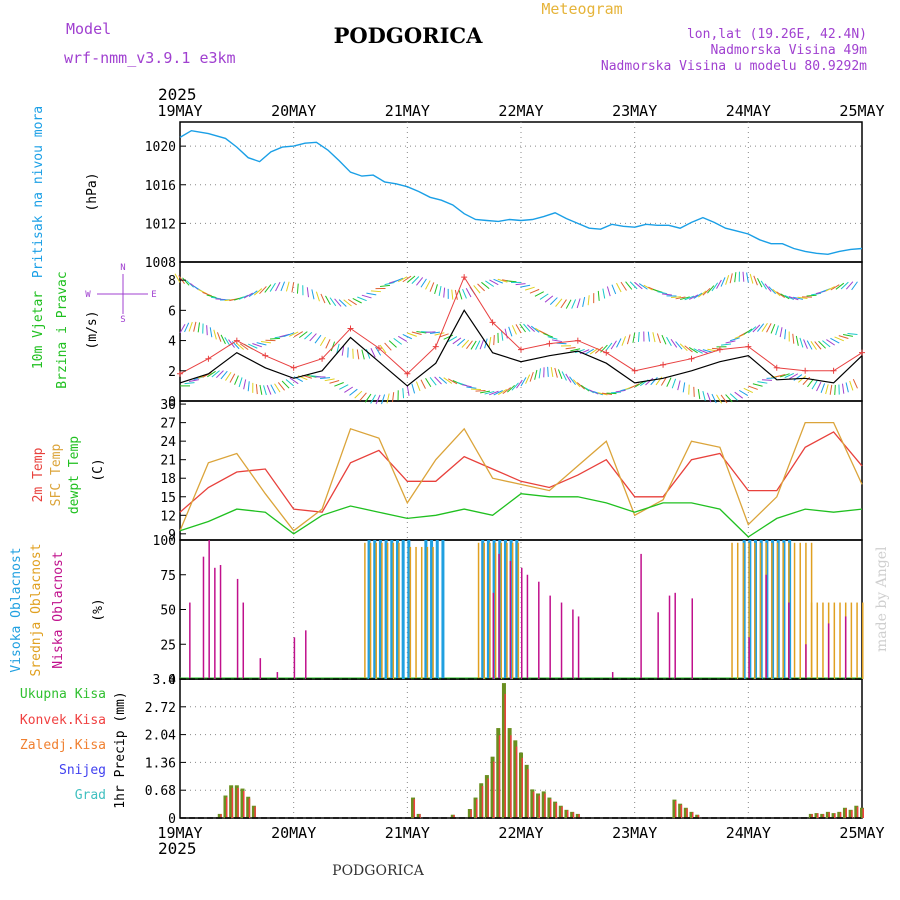 This screenshot has height=900, width=900. Describe the element at coordinates (92, 329) in the screenshot. I see `wind-unit: (m/s)` at that location.